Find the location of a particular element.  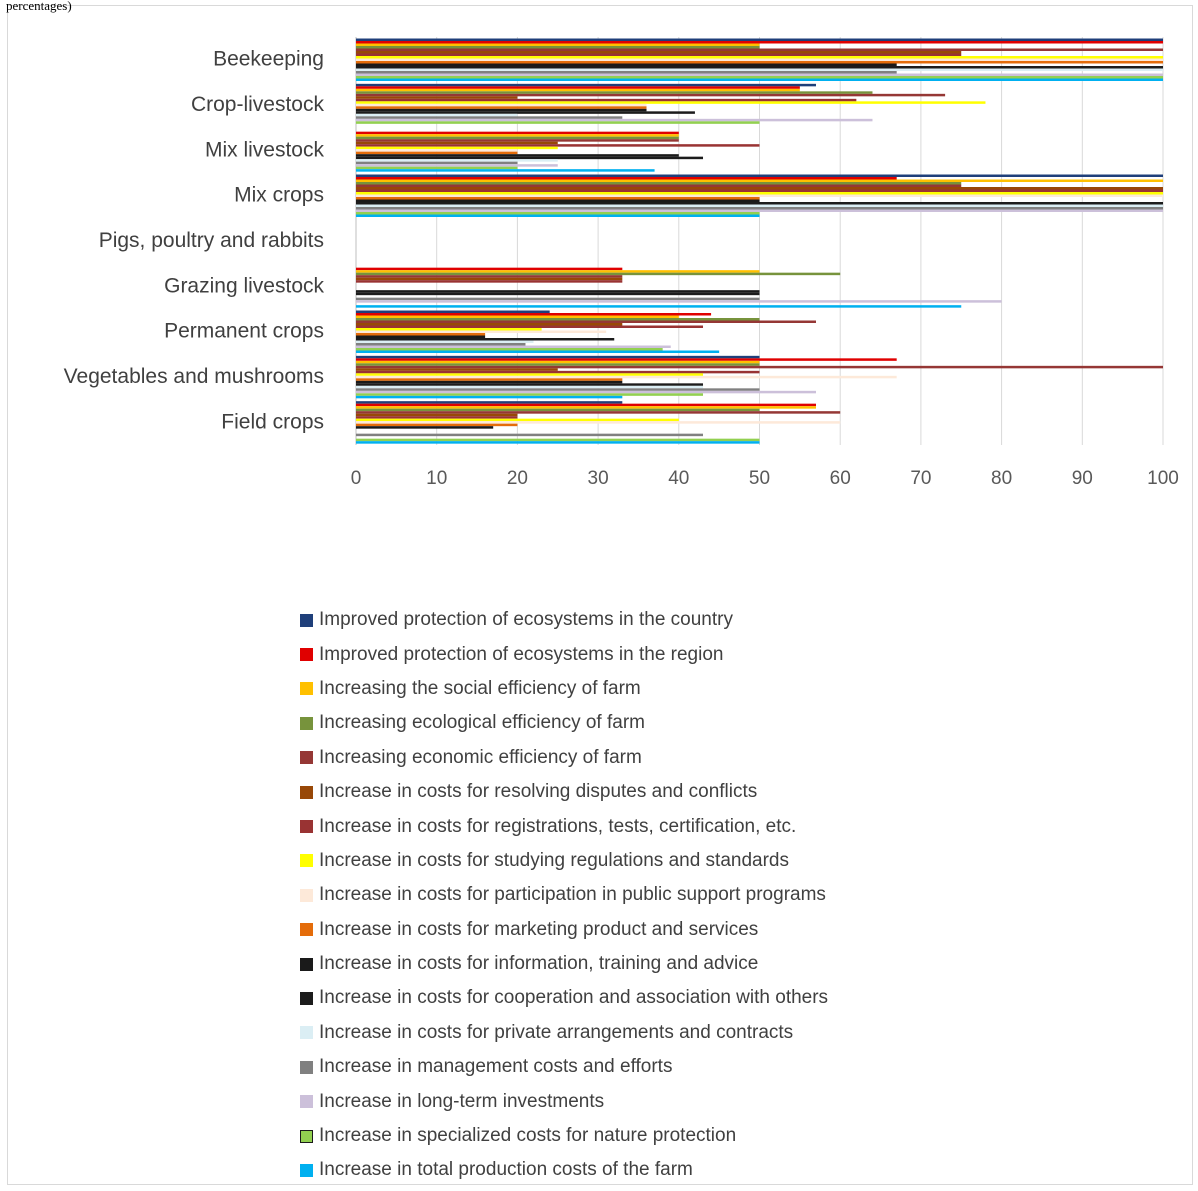

legend-label: Increase in management costs and efforts is located at coordinates (496, 1067).